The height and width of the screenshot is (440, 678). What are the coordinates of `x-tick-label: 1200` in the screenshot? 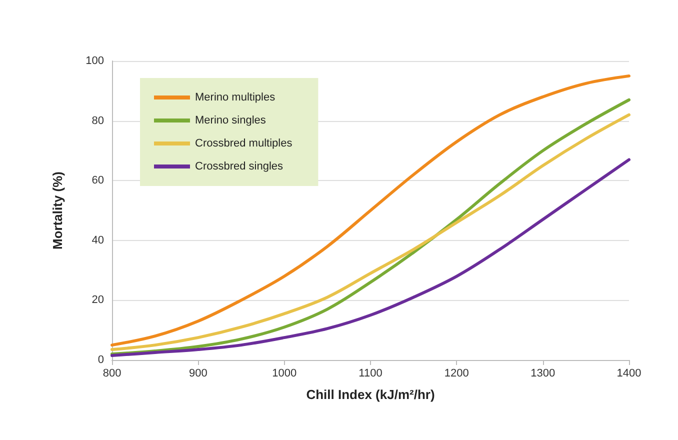 It's located at (456, 374).